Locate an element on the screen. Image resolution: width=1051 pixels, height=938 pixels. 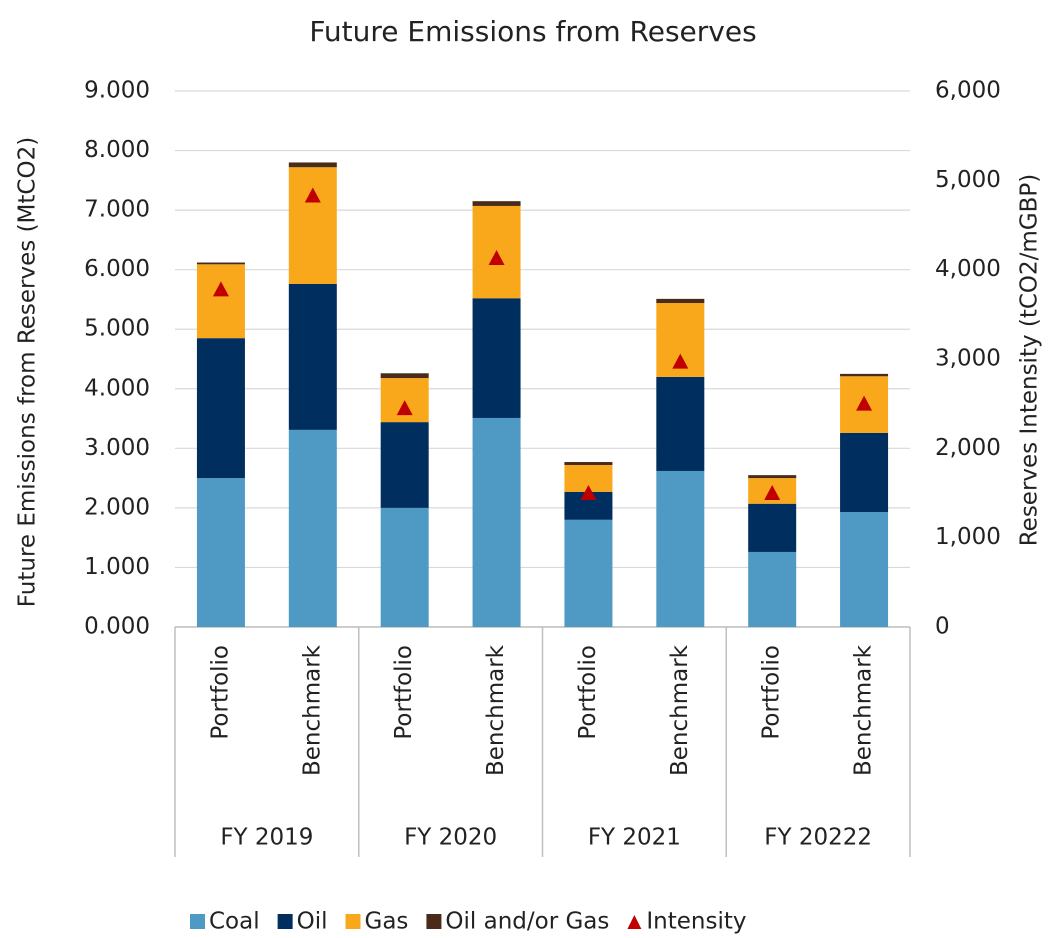
y2-tick-label: 5,000 is located at coordinates (968, 180).